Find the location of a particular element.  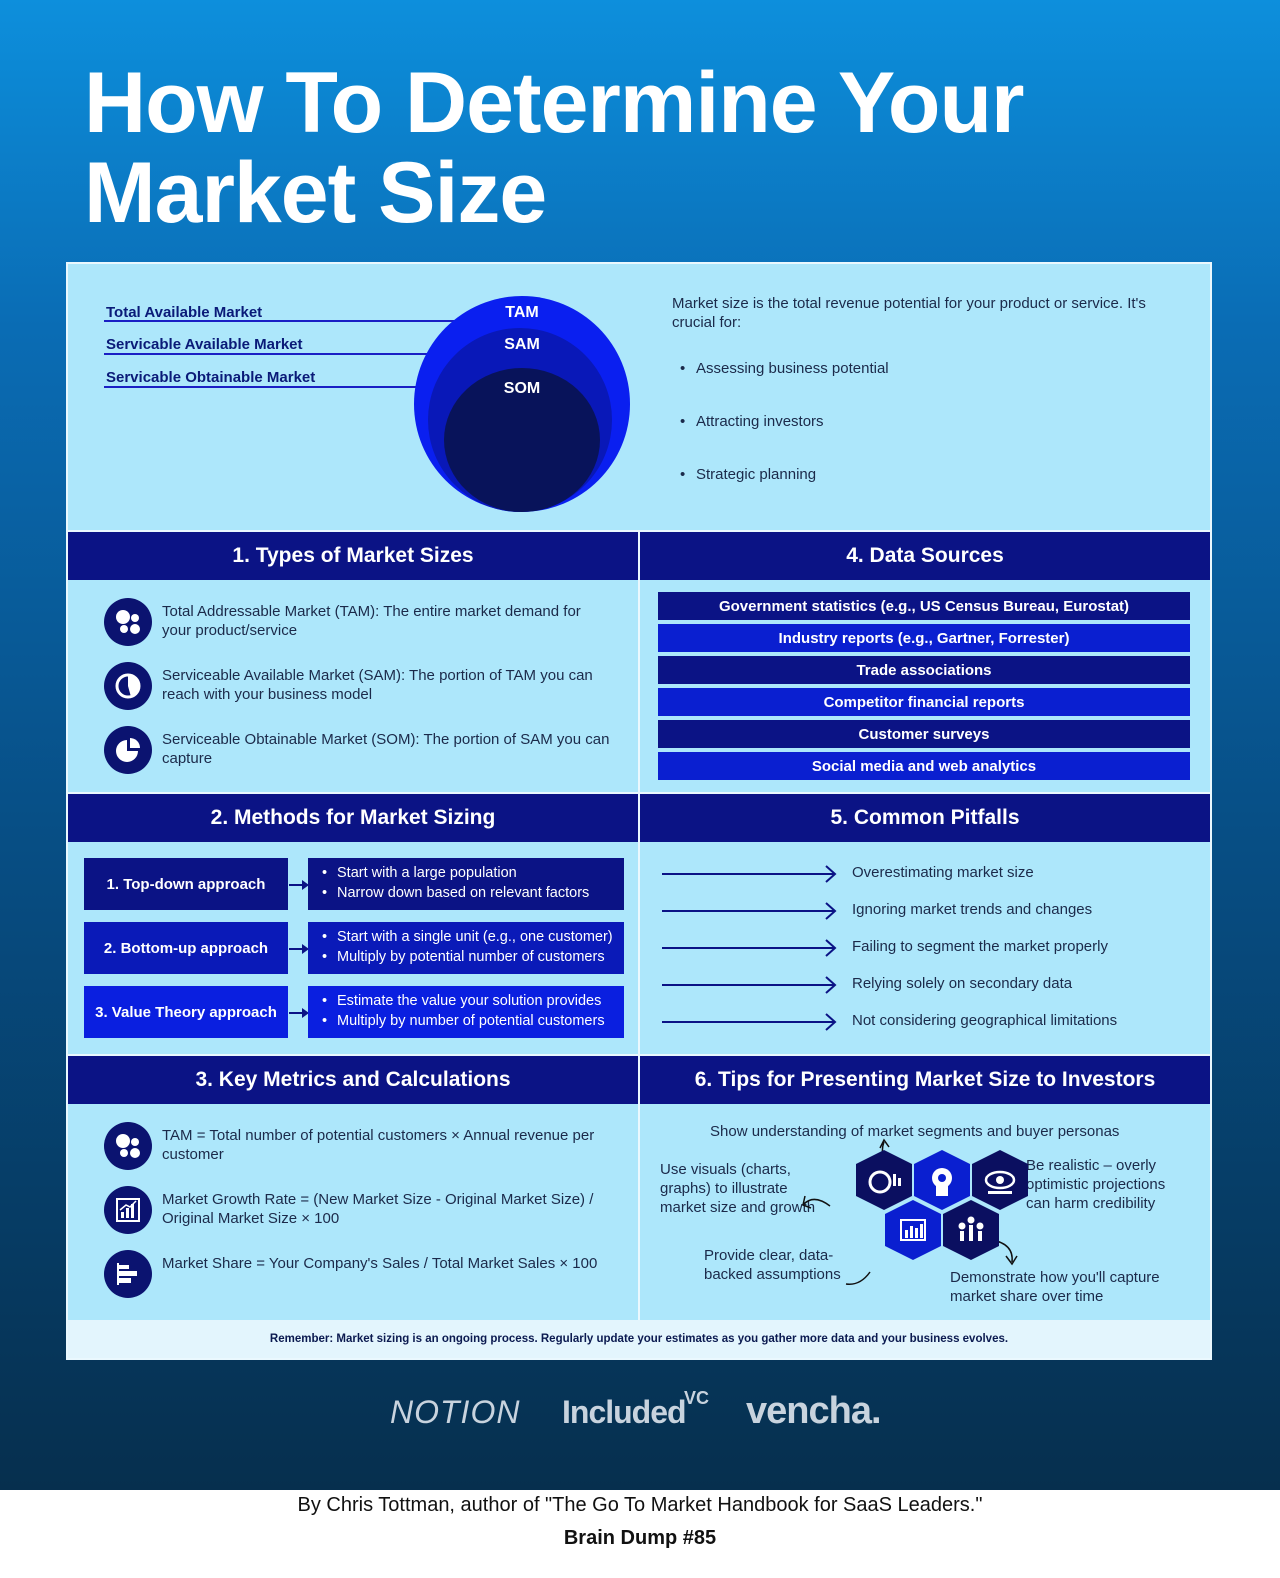

method-top-down: 1. Top-down approach is located at coordinates (186, 884).